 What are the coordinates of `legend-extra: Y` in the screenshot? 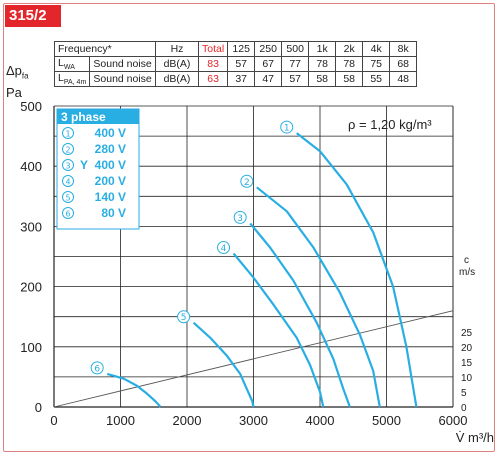 It's located at (84, 165).